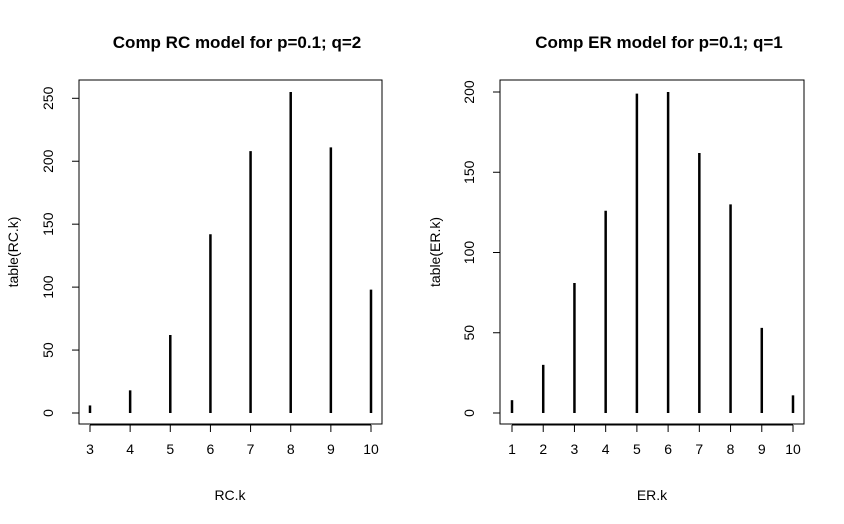  What do you see at coordinates (575, 449) in the screenshot?
I see `x-tick-label-er-3: 3` at bounding box center [575, 449].